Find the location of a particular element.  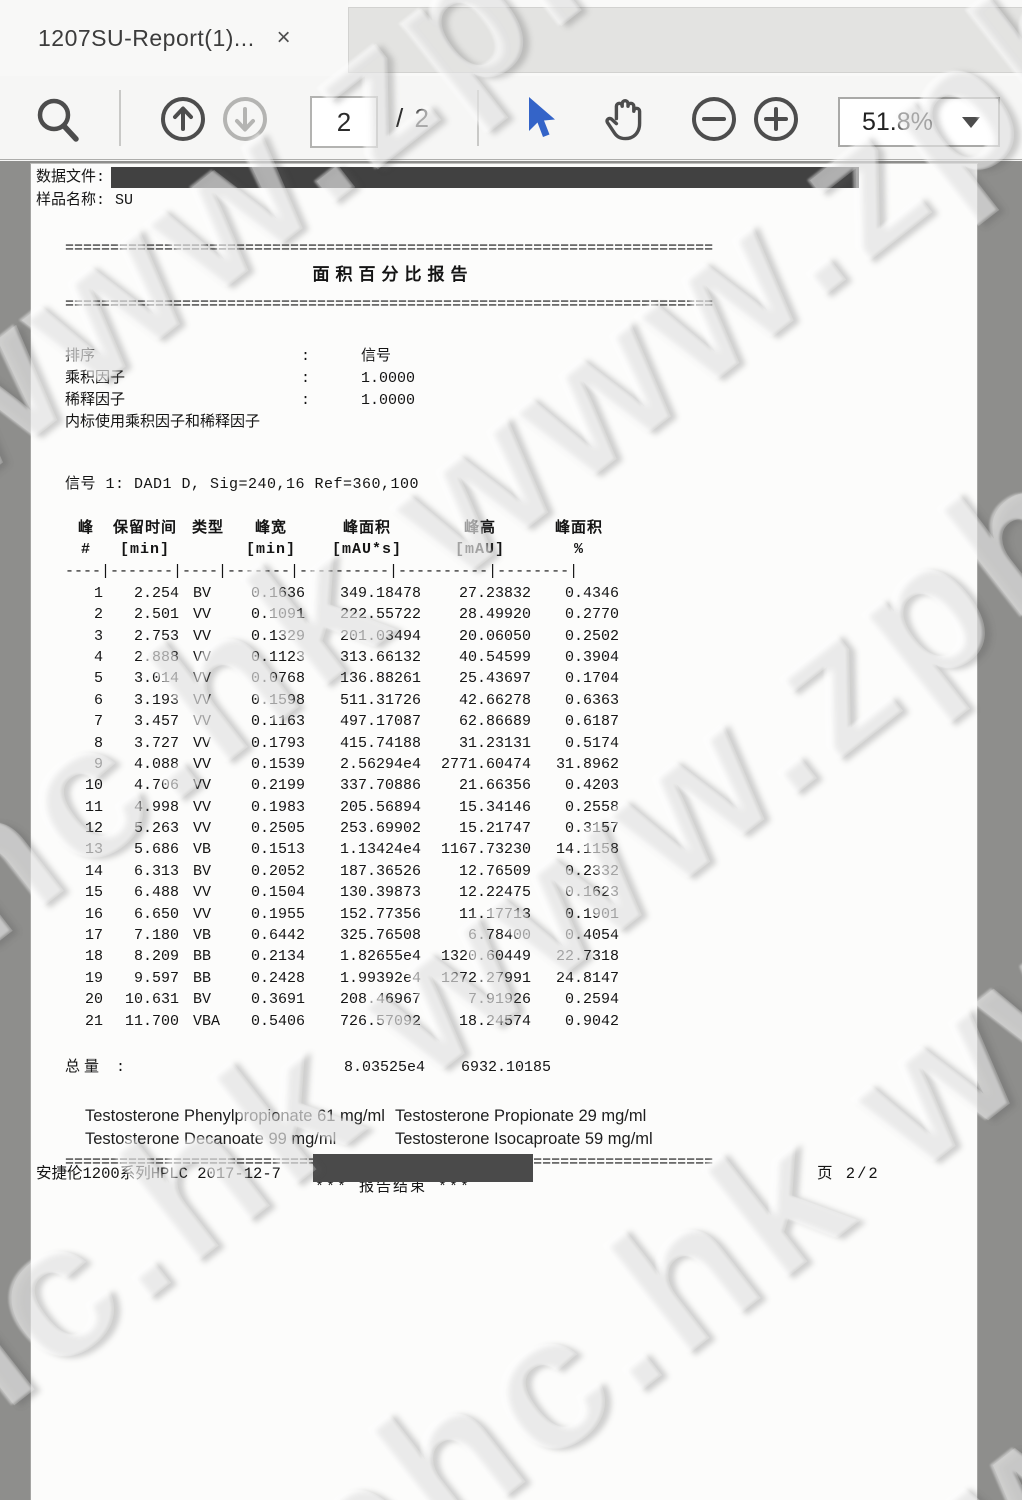

footer-instrument-date: 安捷伦1200系列HPLC 2017-12-7 is located at coordinates (158, 1173).